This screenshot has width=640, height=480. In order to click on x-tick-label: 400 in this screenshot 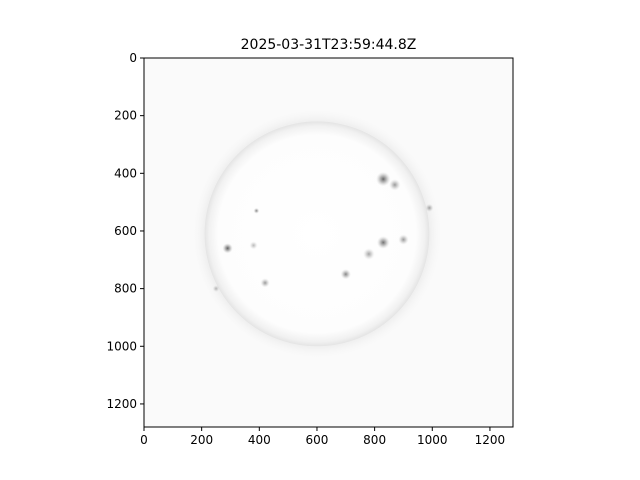, I will do `click(259, 440)`.